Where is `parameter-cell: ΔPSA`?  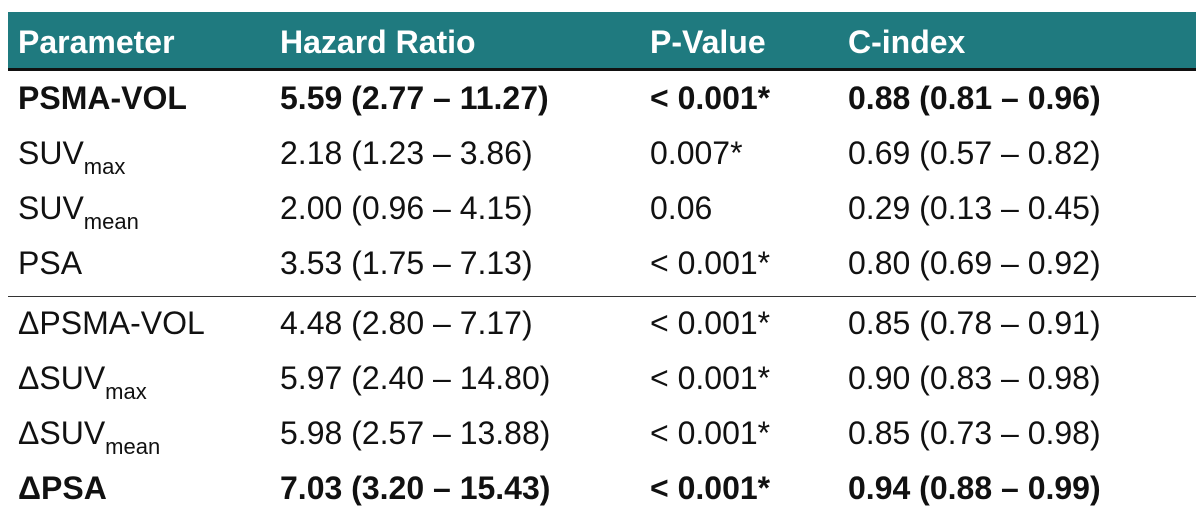
parameter-cell: ΔPSA is located at coordinates (62, 488).